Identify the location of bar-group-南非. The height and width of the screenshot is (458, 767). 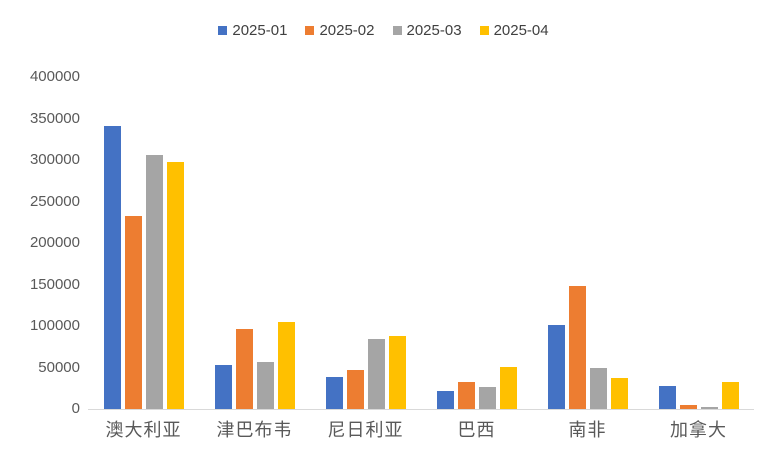
(587, 243).